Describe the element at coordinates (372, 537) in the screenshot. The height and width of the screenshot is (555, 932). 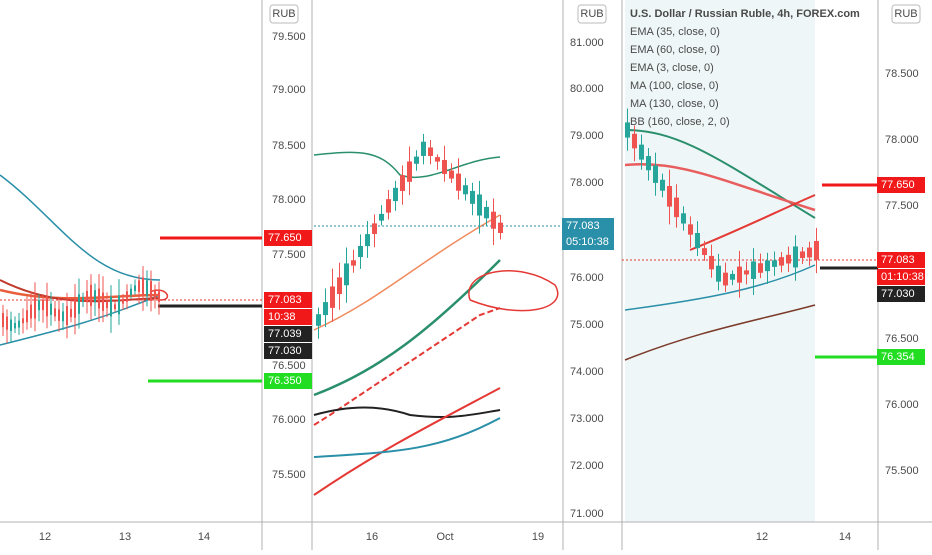
I see `time-label: 16` at that location.